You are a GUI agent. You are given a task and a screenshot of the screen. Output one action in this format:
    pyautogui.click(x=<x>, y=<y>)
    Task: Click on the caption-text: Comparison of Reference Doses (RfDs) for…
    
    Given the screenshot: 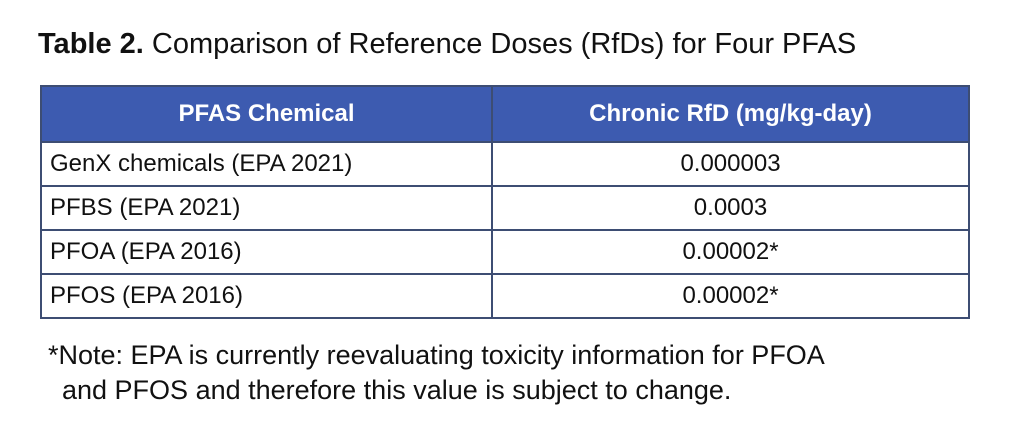 What is the action you would take?
    pyautogui.click(x=500, y=44)
    